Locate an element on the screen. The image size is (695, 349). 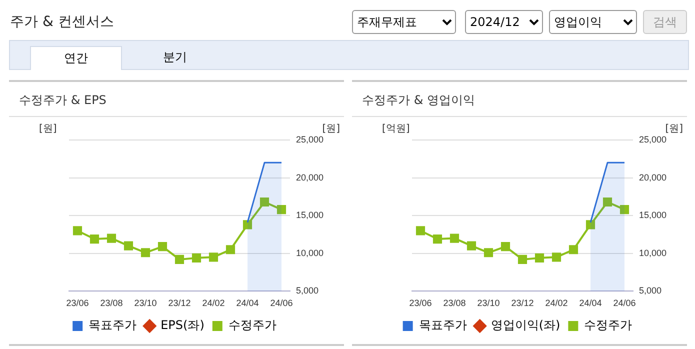
y-axis-title: [억원] is located at coordinates (396, 129).